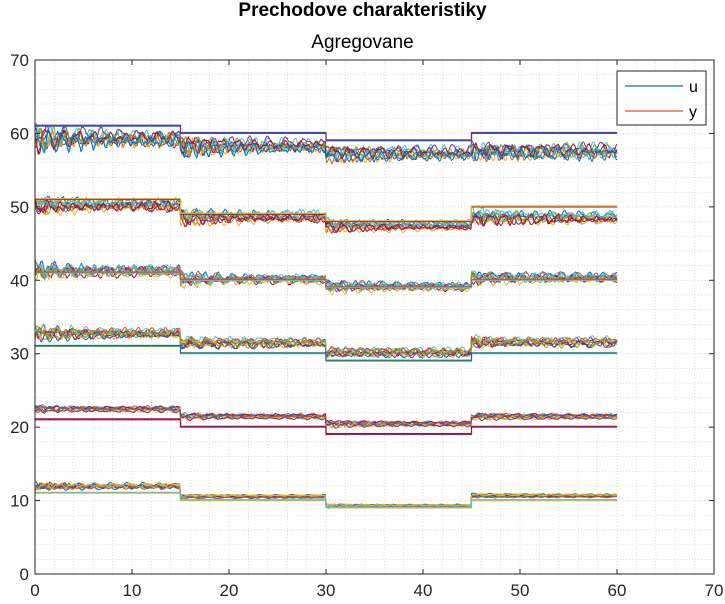 The height and width of the screenshot is (604, 725). Describe the element at coordinates (714, 590) in the screenshot. I see `x-tick-label: 70` at that location.